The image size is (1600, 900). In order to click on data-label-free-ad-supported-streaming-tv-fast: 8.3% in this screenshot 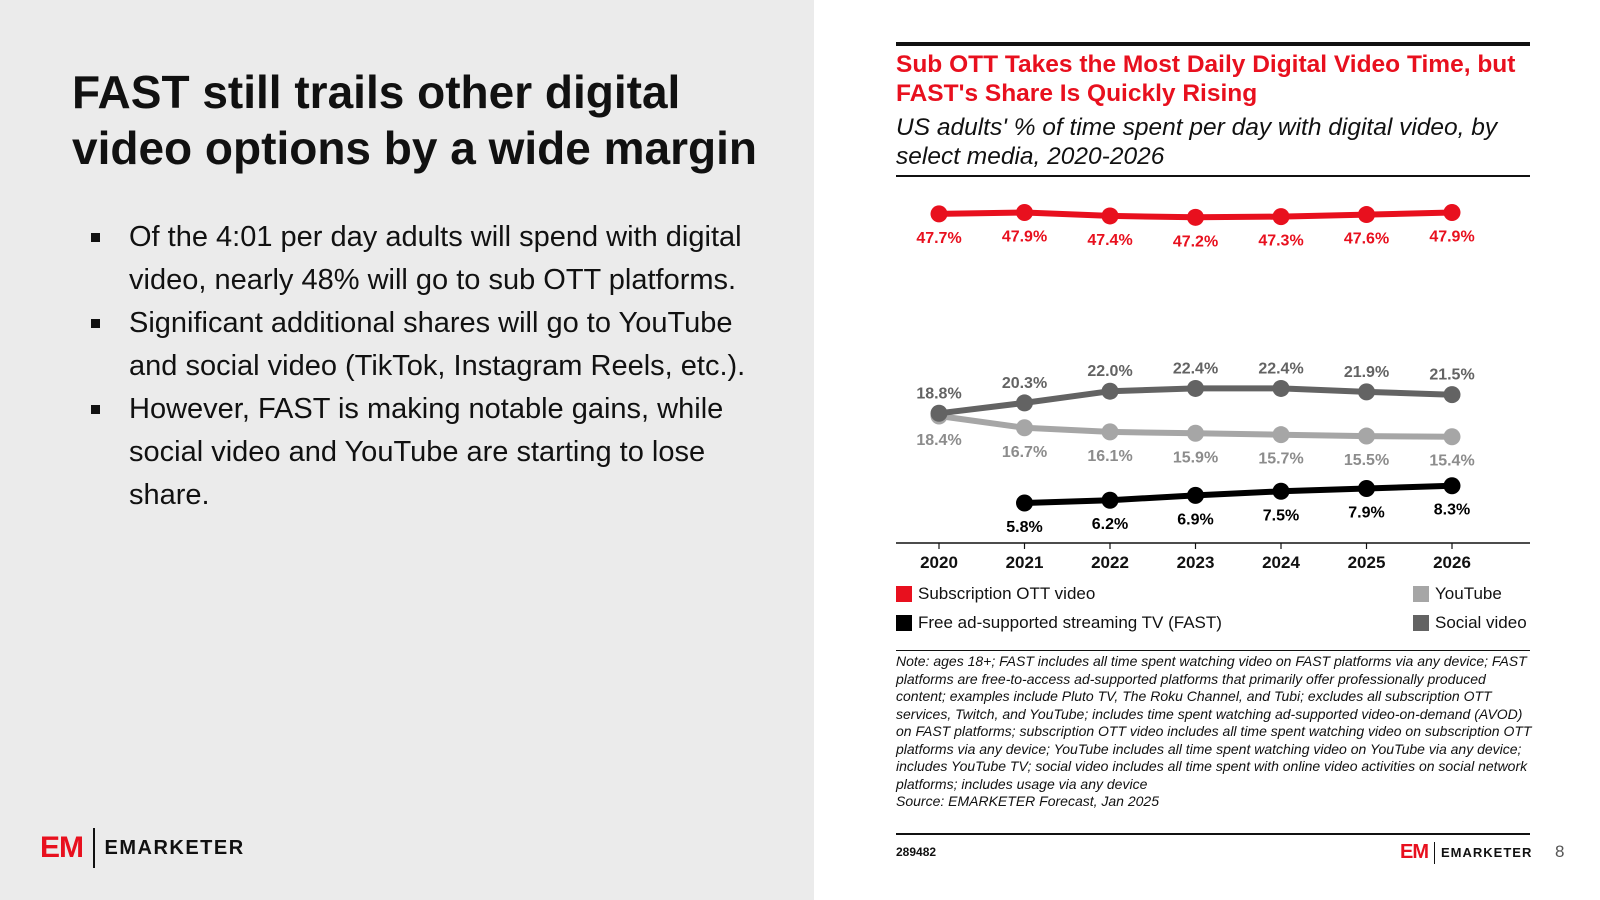, I will do `click(1452, 510)`.